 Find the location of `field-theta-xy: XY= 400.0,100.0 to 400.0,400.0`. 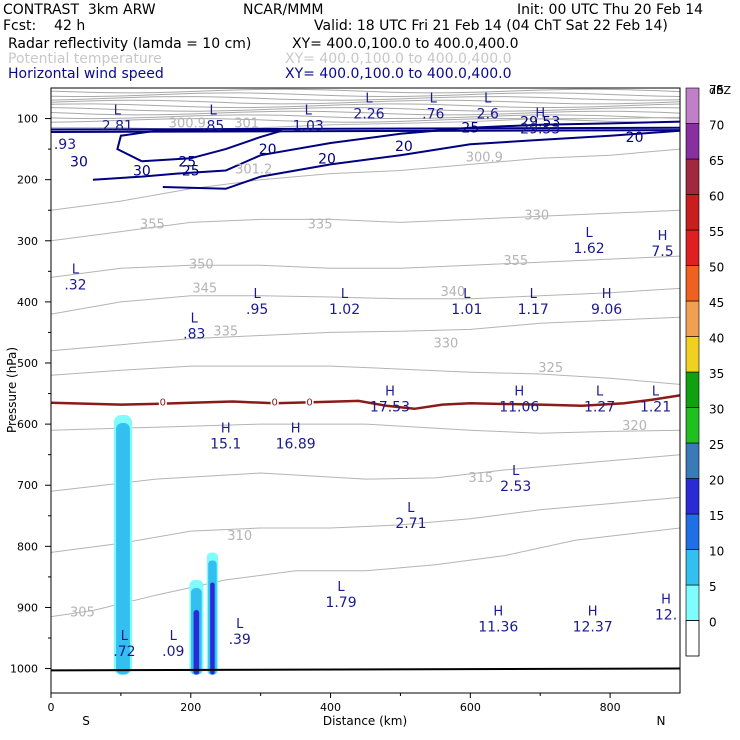

field-theta-xy: XY= 400.0,100.0 to 400.0,400.0 is located at coordinates (398, 59).